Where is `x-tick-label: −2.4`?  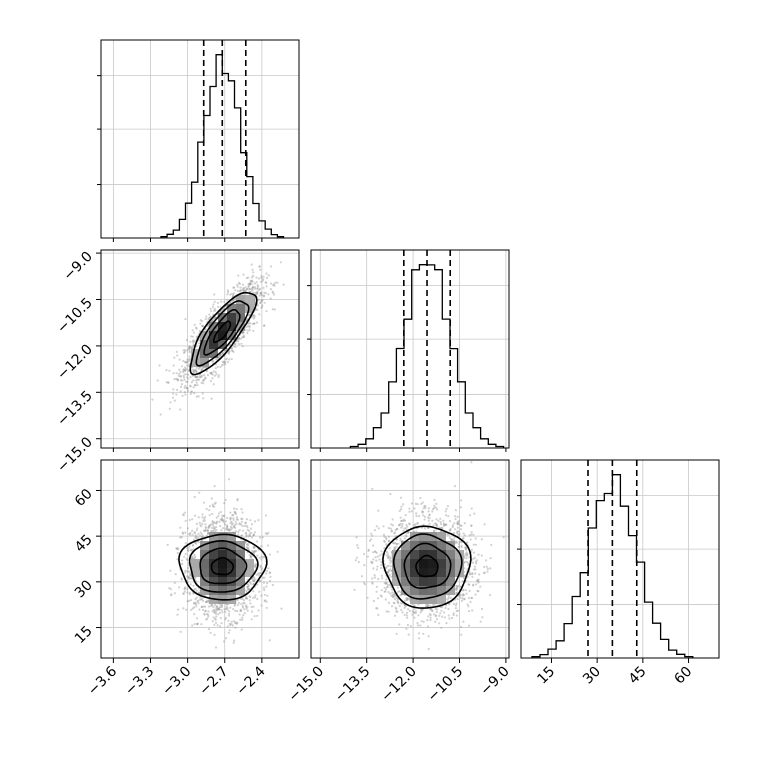
x-tick-label: −2.4 is located at coordinates (250, 680).